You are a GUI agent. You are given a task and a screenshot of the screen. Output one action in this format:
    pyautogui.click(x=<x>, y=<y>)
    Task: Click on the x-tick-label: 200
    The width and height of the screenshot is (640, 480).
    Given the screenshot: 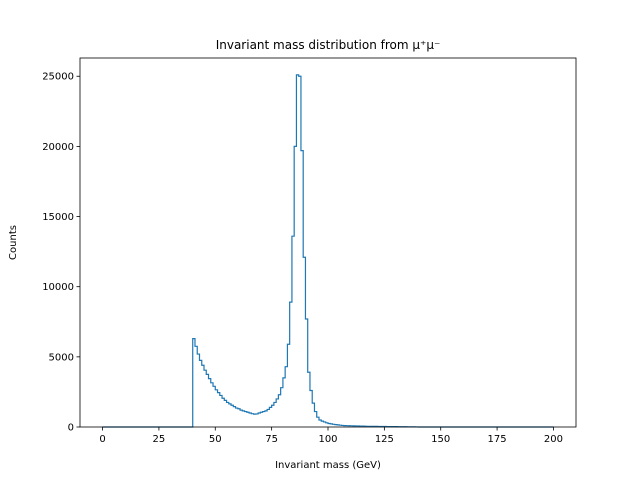 What is the action you would take?
    pyautogui.click(x=553, y=439)
    